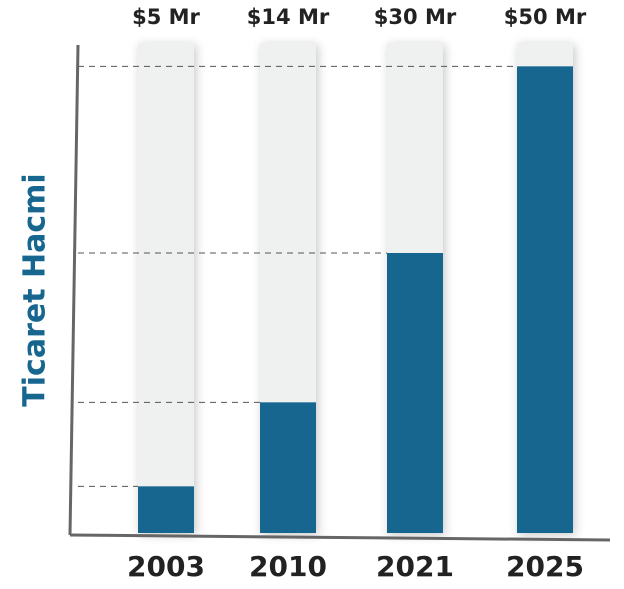 The height and width of the screenshot is (589, 624). What do you see at coordinates (340, 537) in the screenshot?
I see `x-axis` at bounding box center [340, 537].